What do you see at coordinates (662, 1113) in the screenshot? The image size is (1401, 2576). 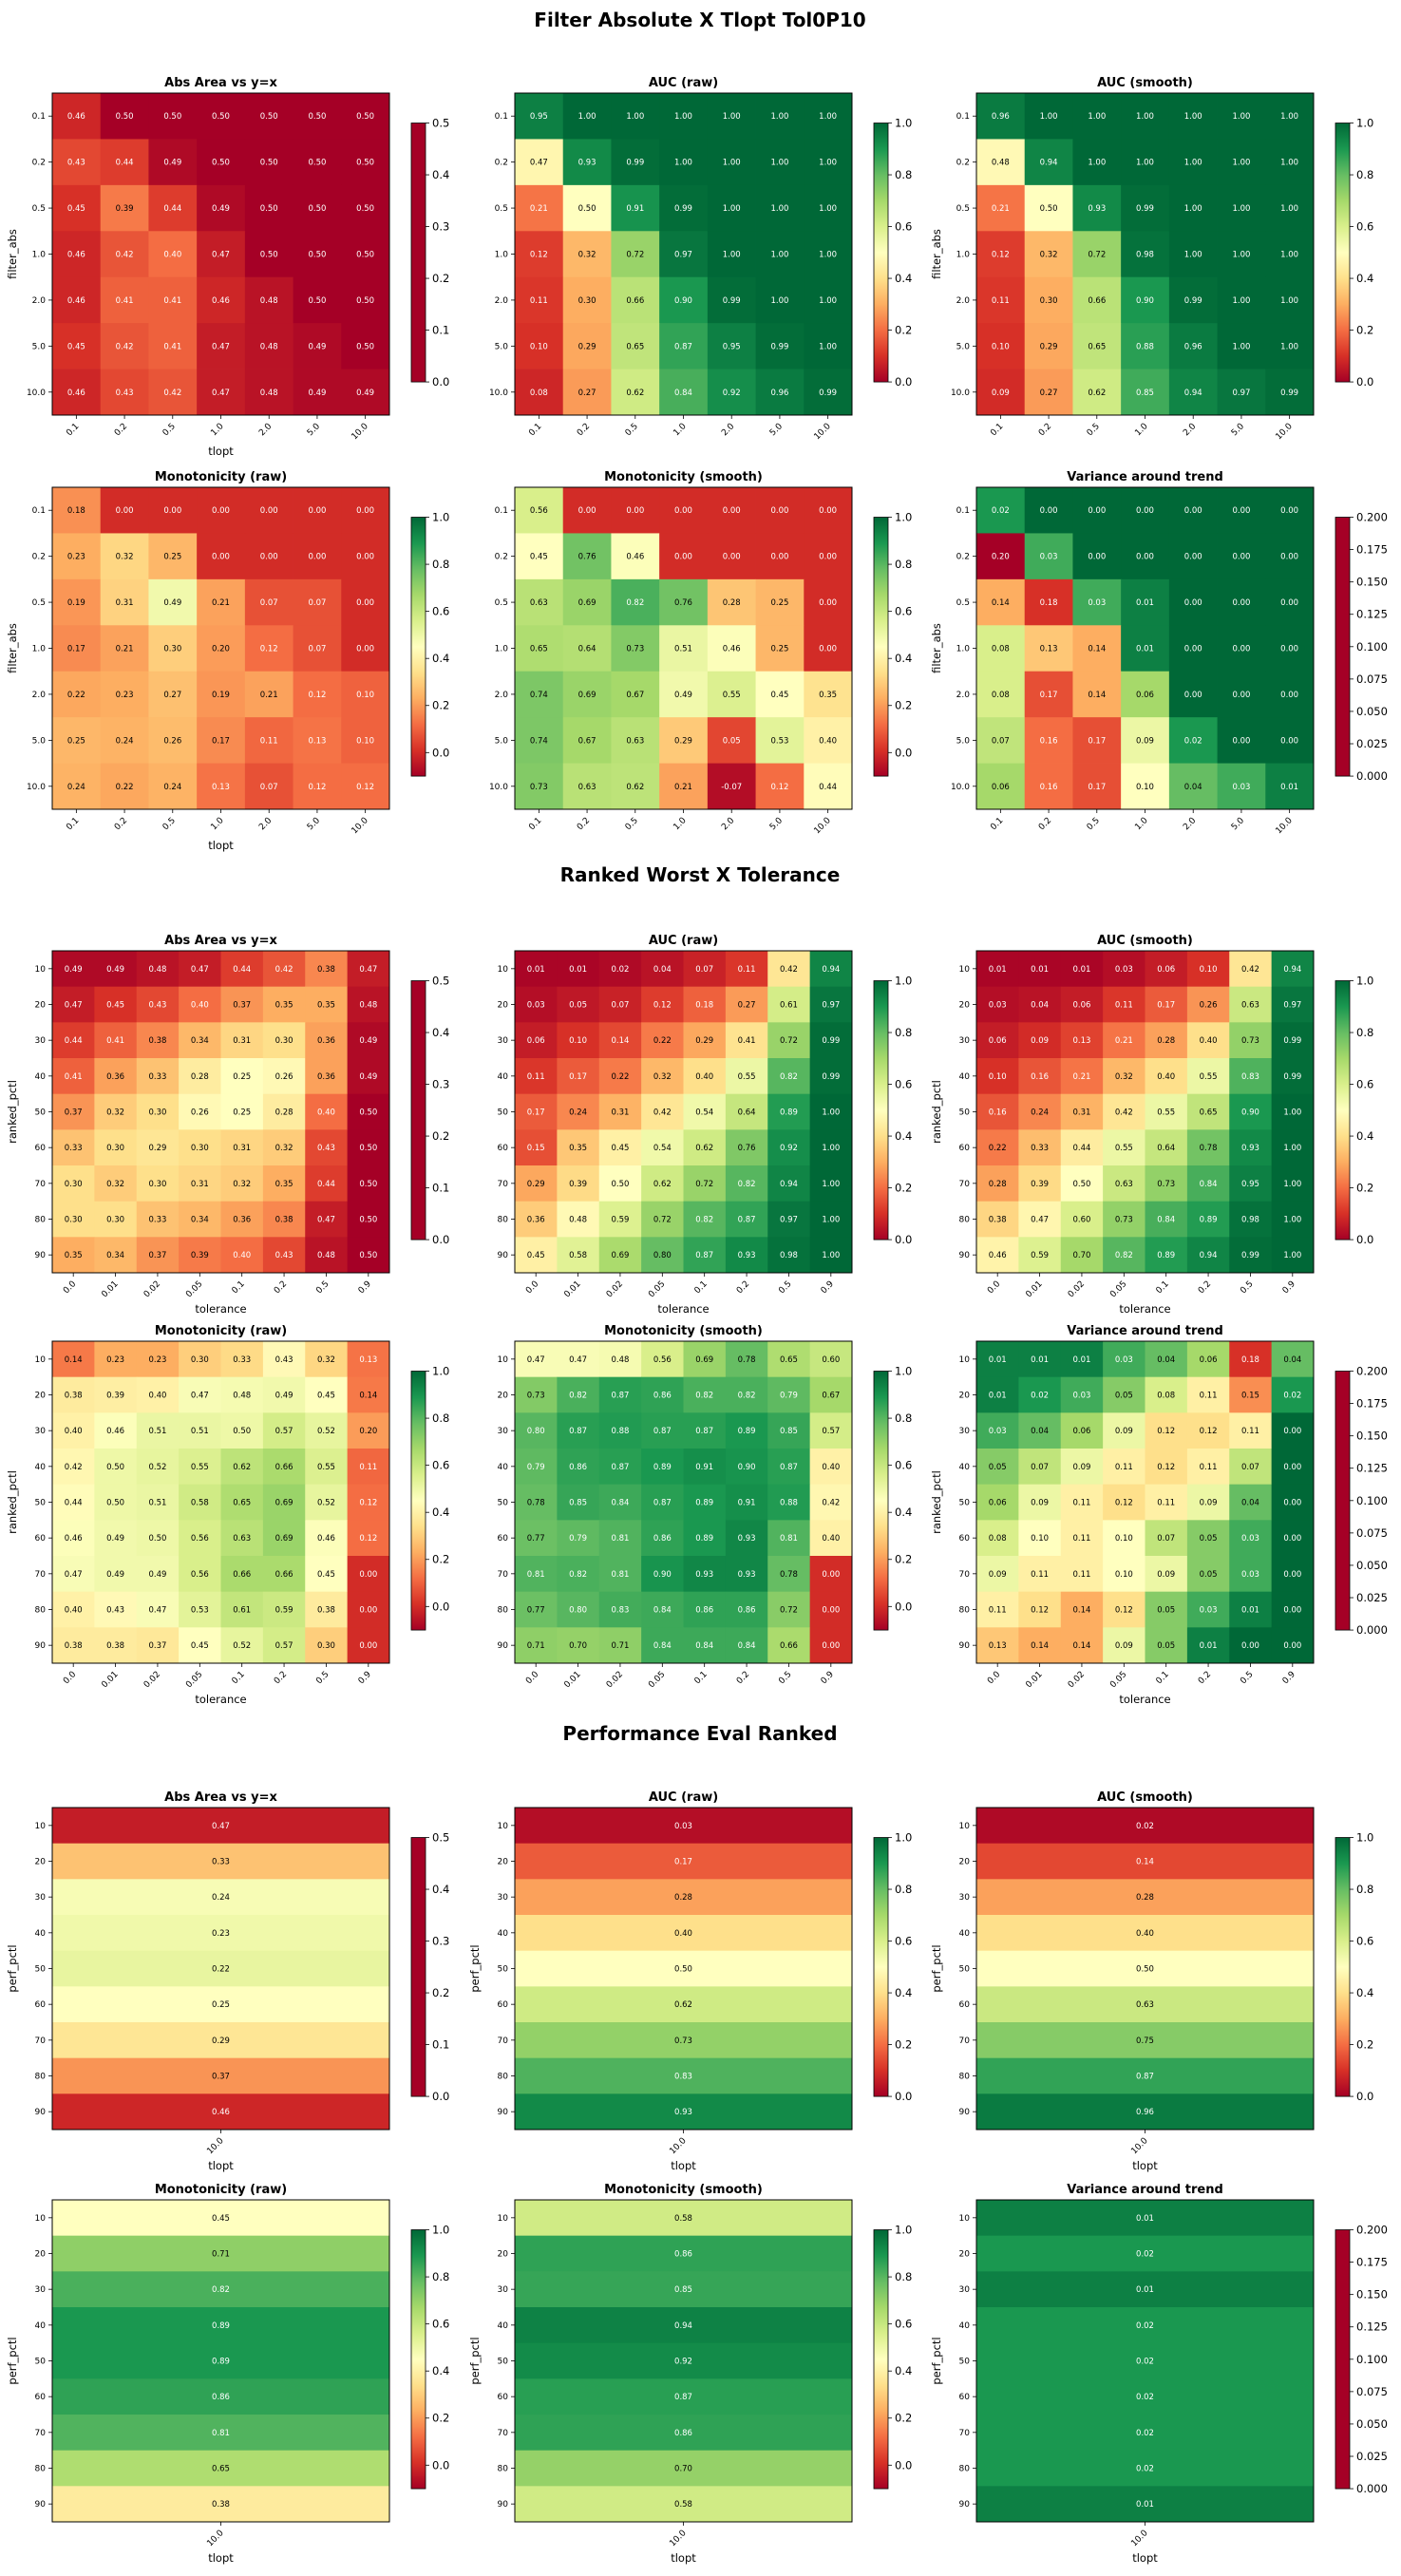 I see `cell-value-label: 0.42` at bounding box center [662, 1113].